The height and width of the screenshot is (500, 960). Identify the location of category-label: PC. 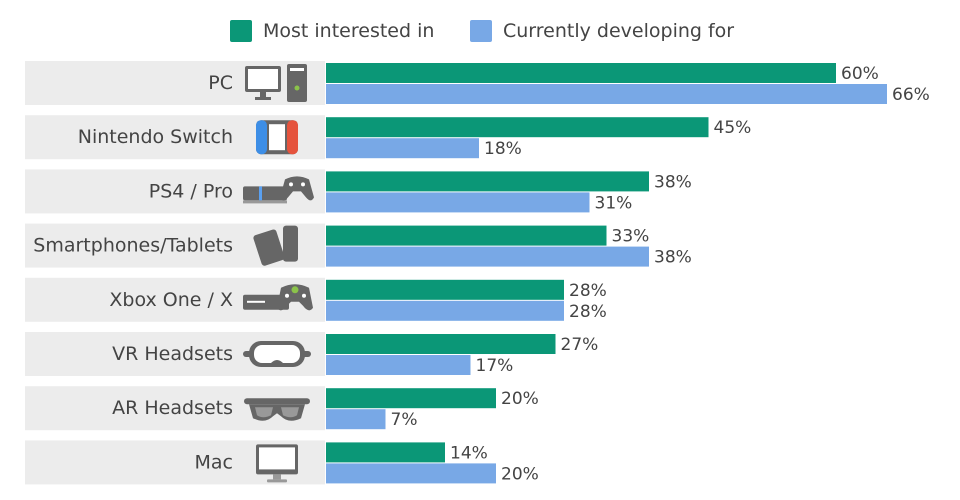
(220, 83).